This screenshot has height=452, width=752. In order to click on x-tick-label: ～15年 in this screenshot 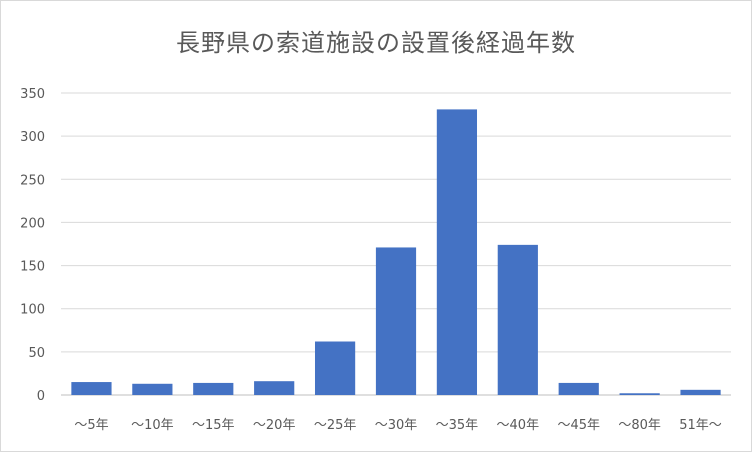, I will do `click(213, 425)`.